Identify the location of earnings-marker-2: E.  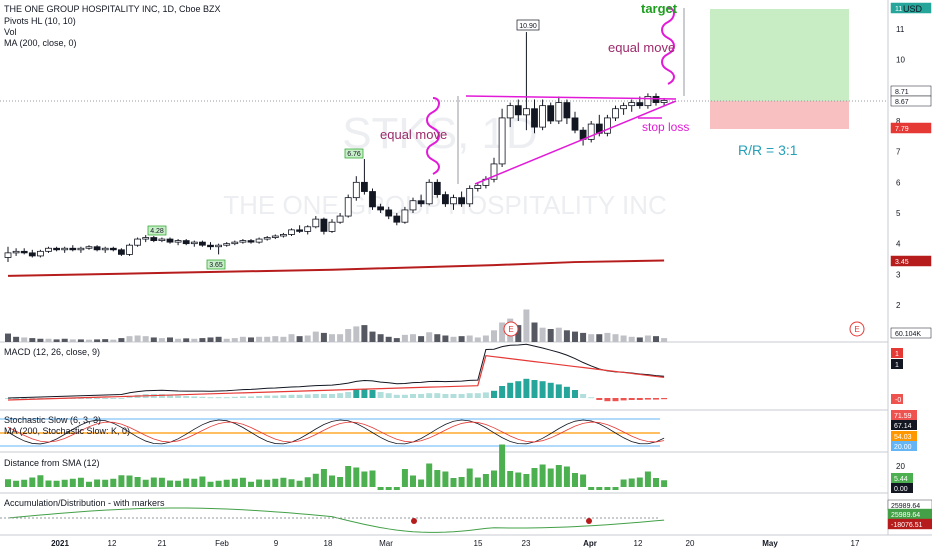
(857, 329).